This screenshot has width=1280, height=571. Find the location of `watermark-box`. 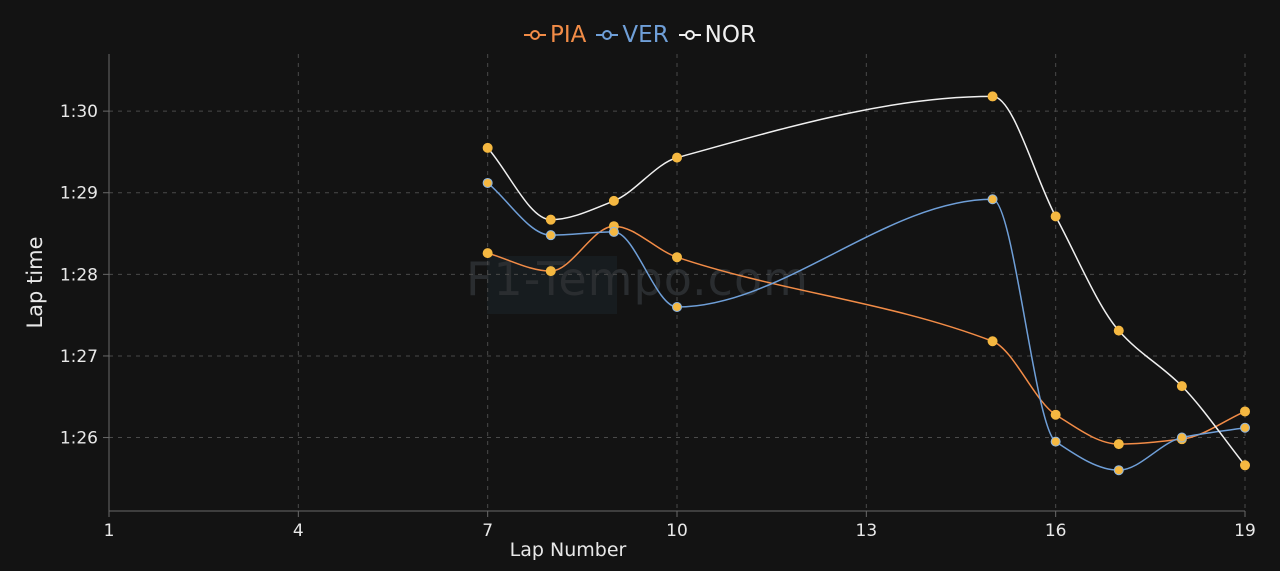

watermark-box is located at coordinates (552, 285).